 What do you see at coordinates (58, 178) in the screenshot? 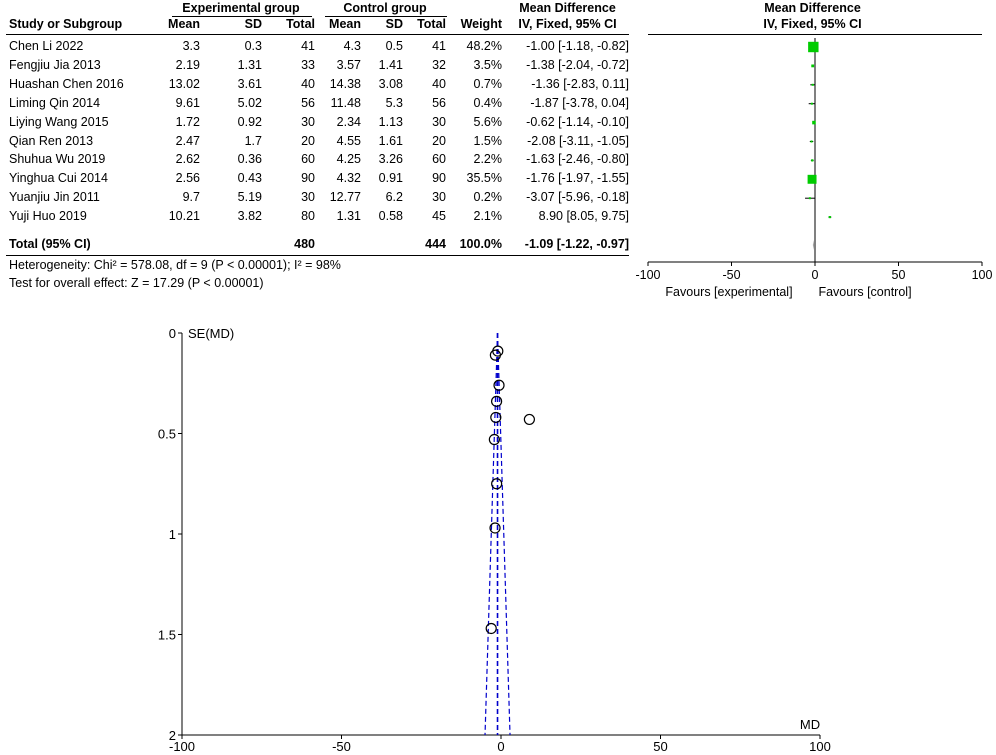
I see `study-name: Yinghua Cui 2014` at bounding box center [58, 178].